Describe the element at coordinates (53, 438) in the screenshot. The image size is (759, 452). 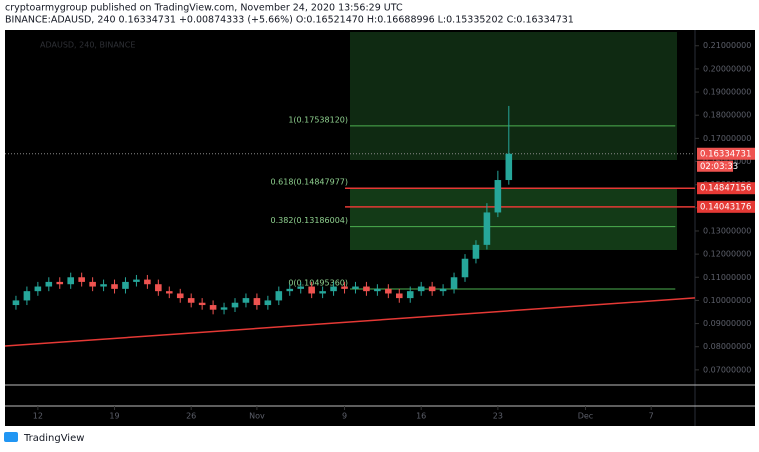
I see `footer-brand: TradingView` at that location.